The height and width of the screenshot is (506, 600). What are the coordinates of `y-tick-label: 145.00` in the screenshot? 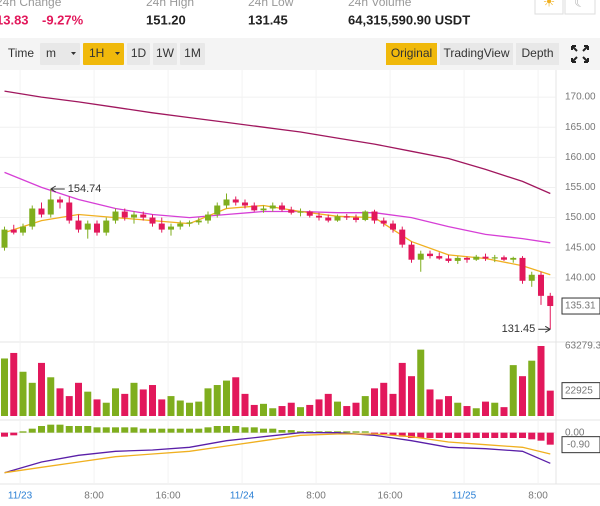 It's located at (580, 247).